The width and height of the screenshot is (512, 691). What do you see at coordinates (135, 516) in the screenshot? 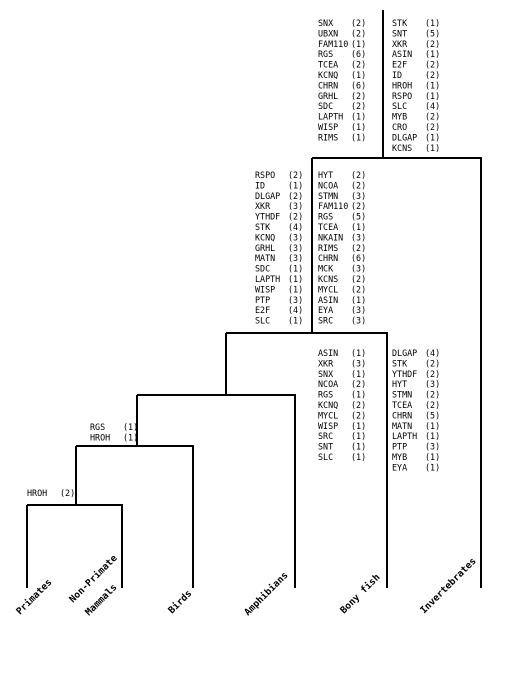
I see `amniotes-node` at bounding box center [135, 516].